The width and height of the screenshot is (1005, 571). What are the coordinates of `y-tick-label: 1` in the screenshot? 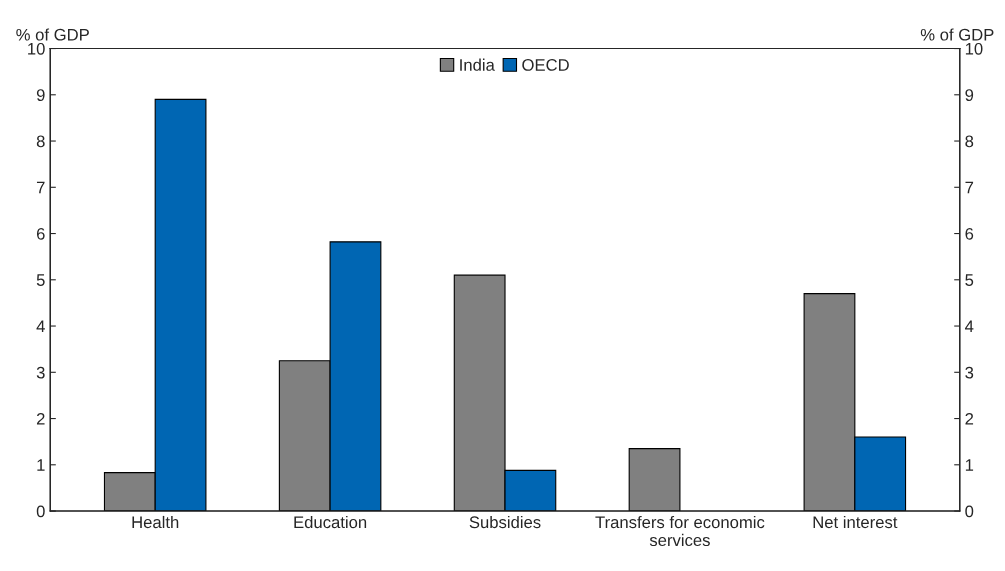 It's located at (41, 465).